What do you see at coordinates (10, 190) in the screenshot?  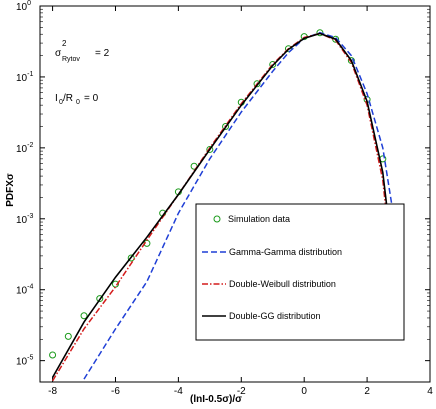 I see `y-axis-title: PDFXσ` at bounding box center [10, 190].